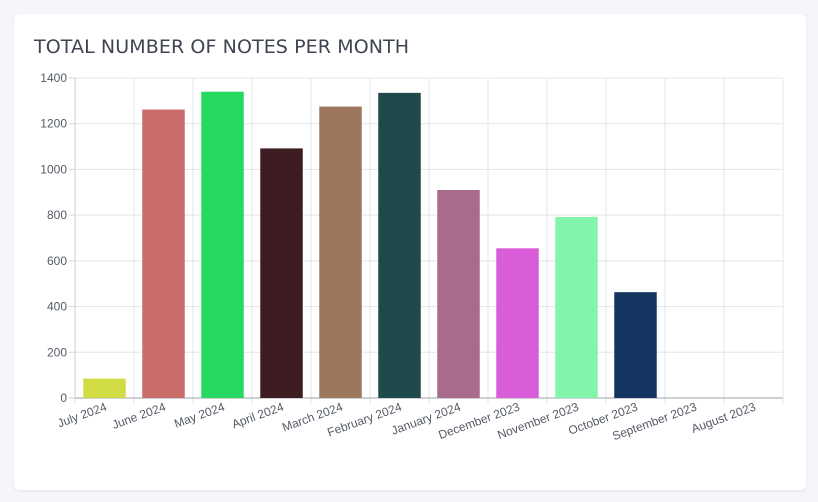 The image size is (818, 502). I want to click on x-tick-label: June 2024, so click(139, 416).